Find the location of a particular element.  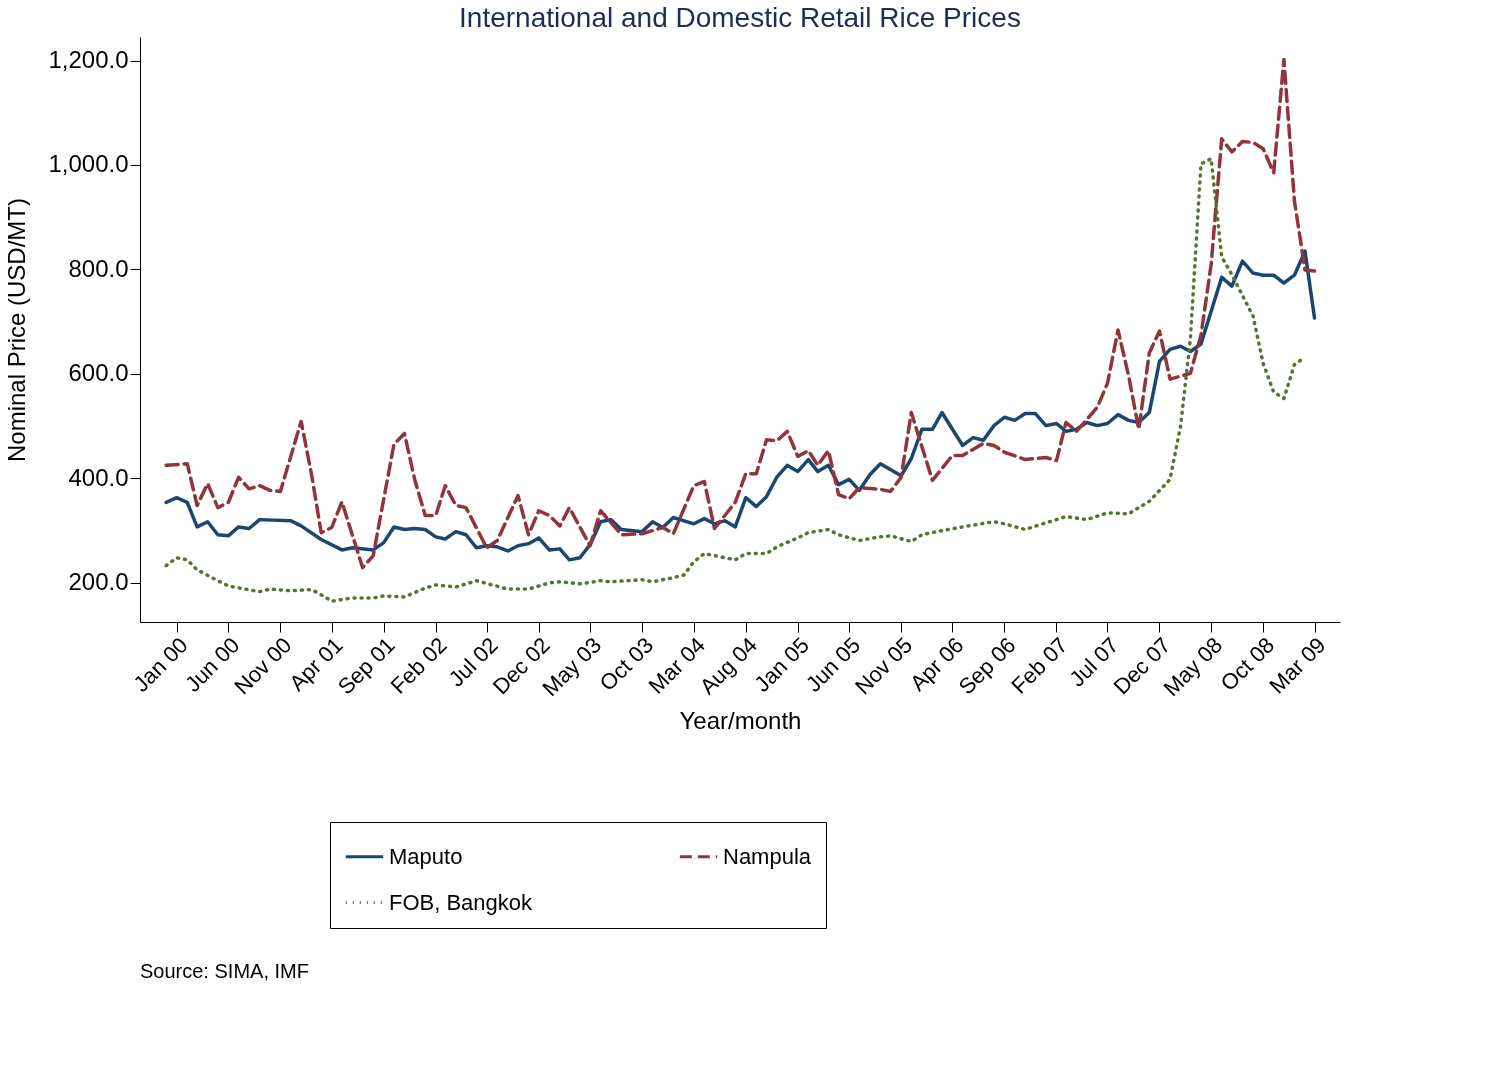

legend-label: FOB, Bangkok is located at coordinates (461, 902).